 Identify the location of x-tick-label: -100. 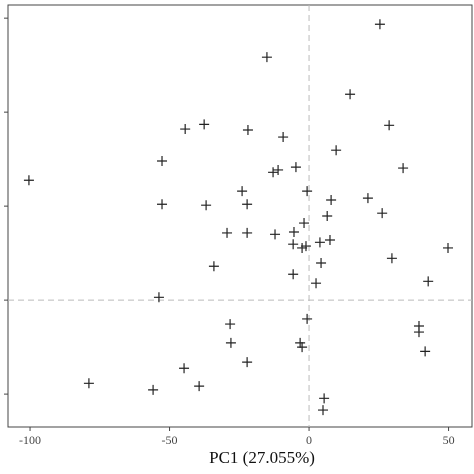
(30, 440).